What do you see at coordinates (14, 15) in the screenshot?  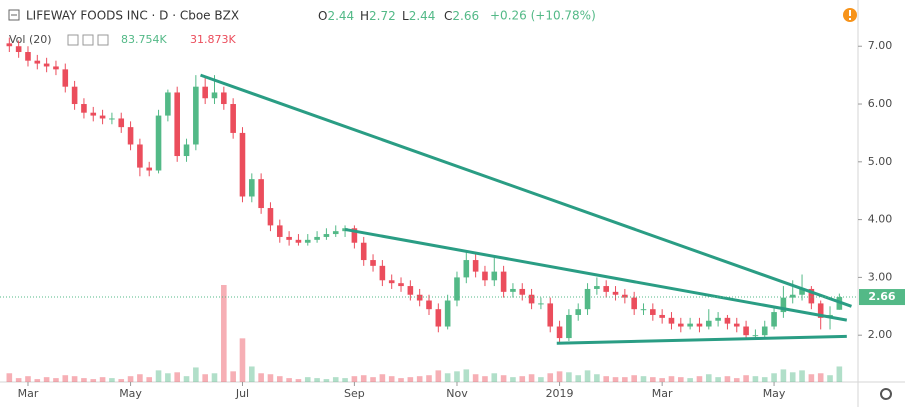 I see `collapse-button` at bounding box center [14, 15].